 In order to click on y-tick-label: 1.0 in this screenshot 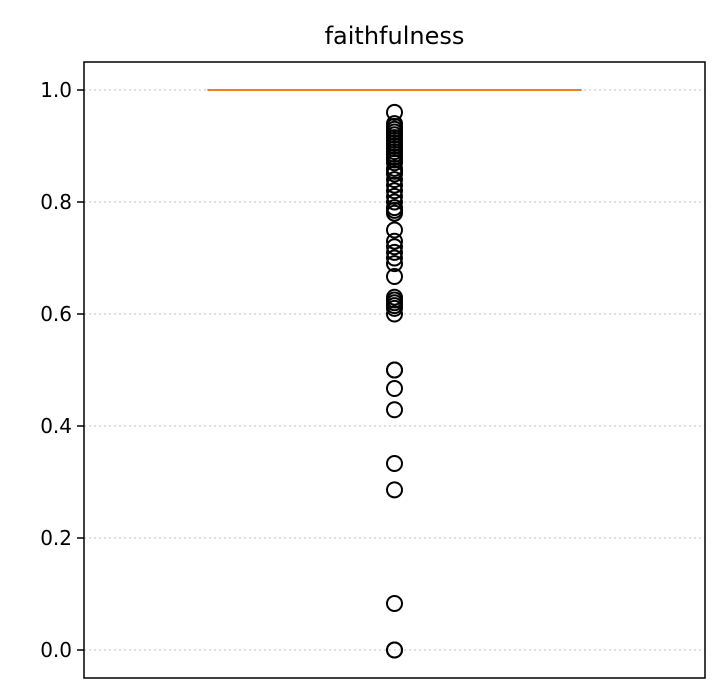, I will do `click(56, 90)`.